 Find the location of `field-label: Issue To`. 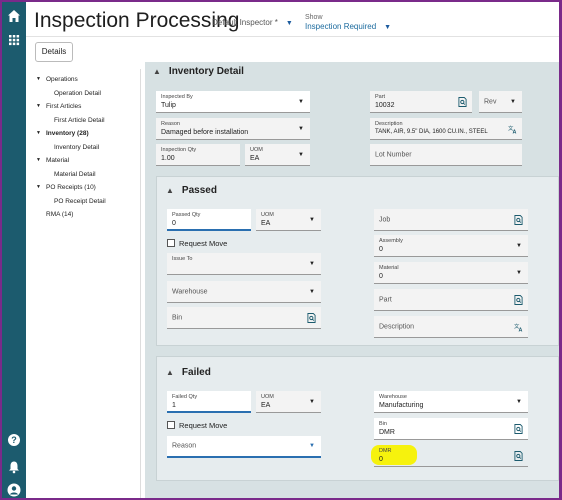

field-label: Issue To is located at coordinates (182, 259).